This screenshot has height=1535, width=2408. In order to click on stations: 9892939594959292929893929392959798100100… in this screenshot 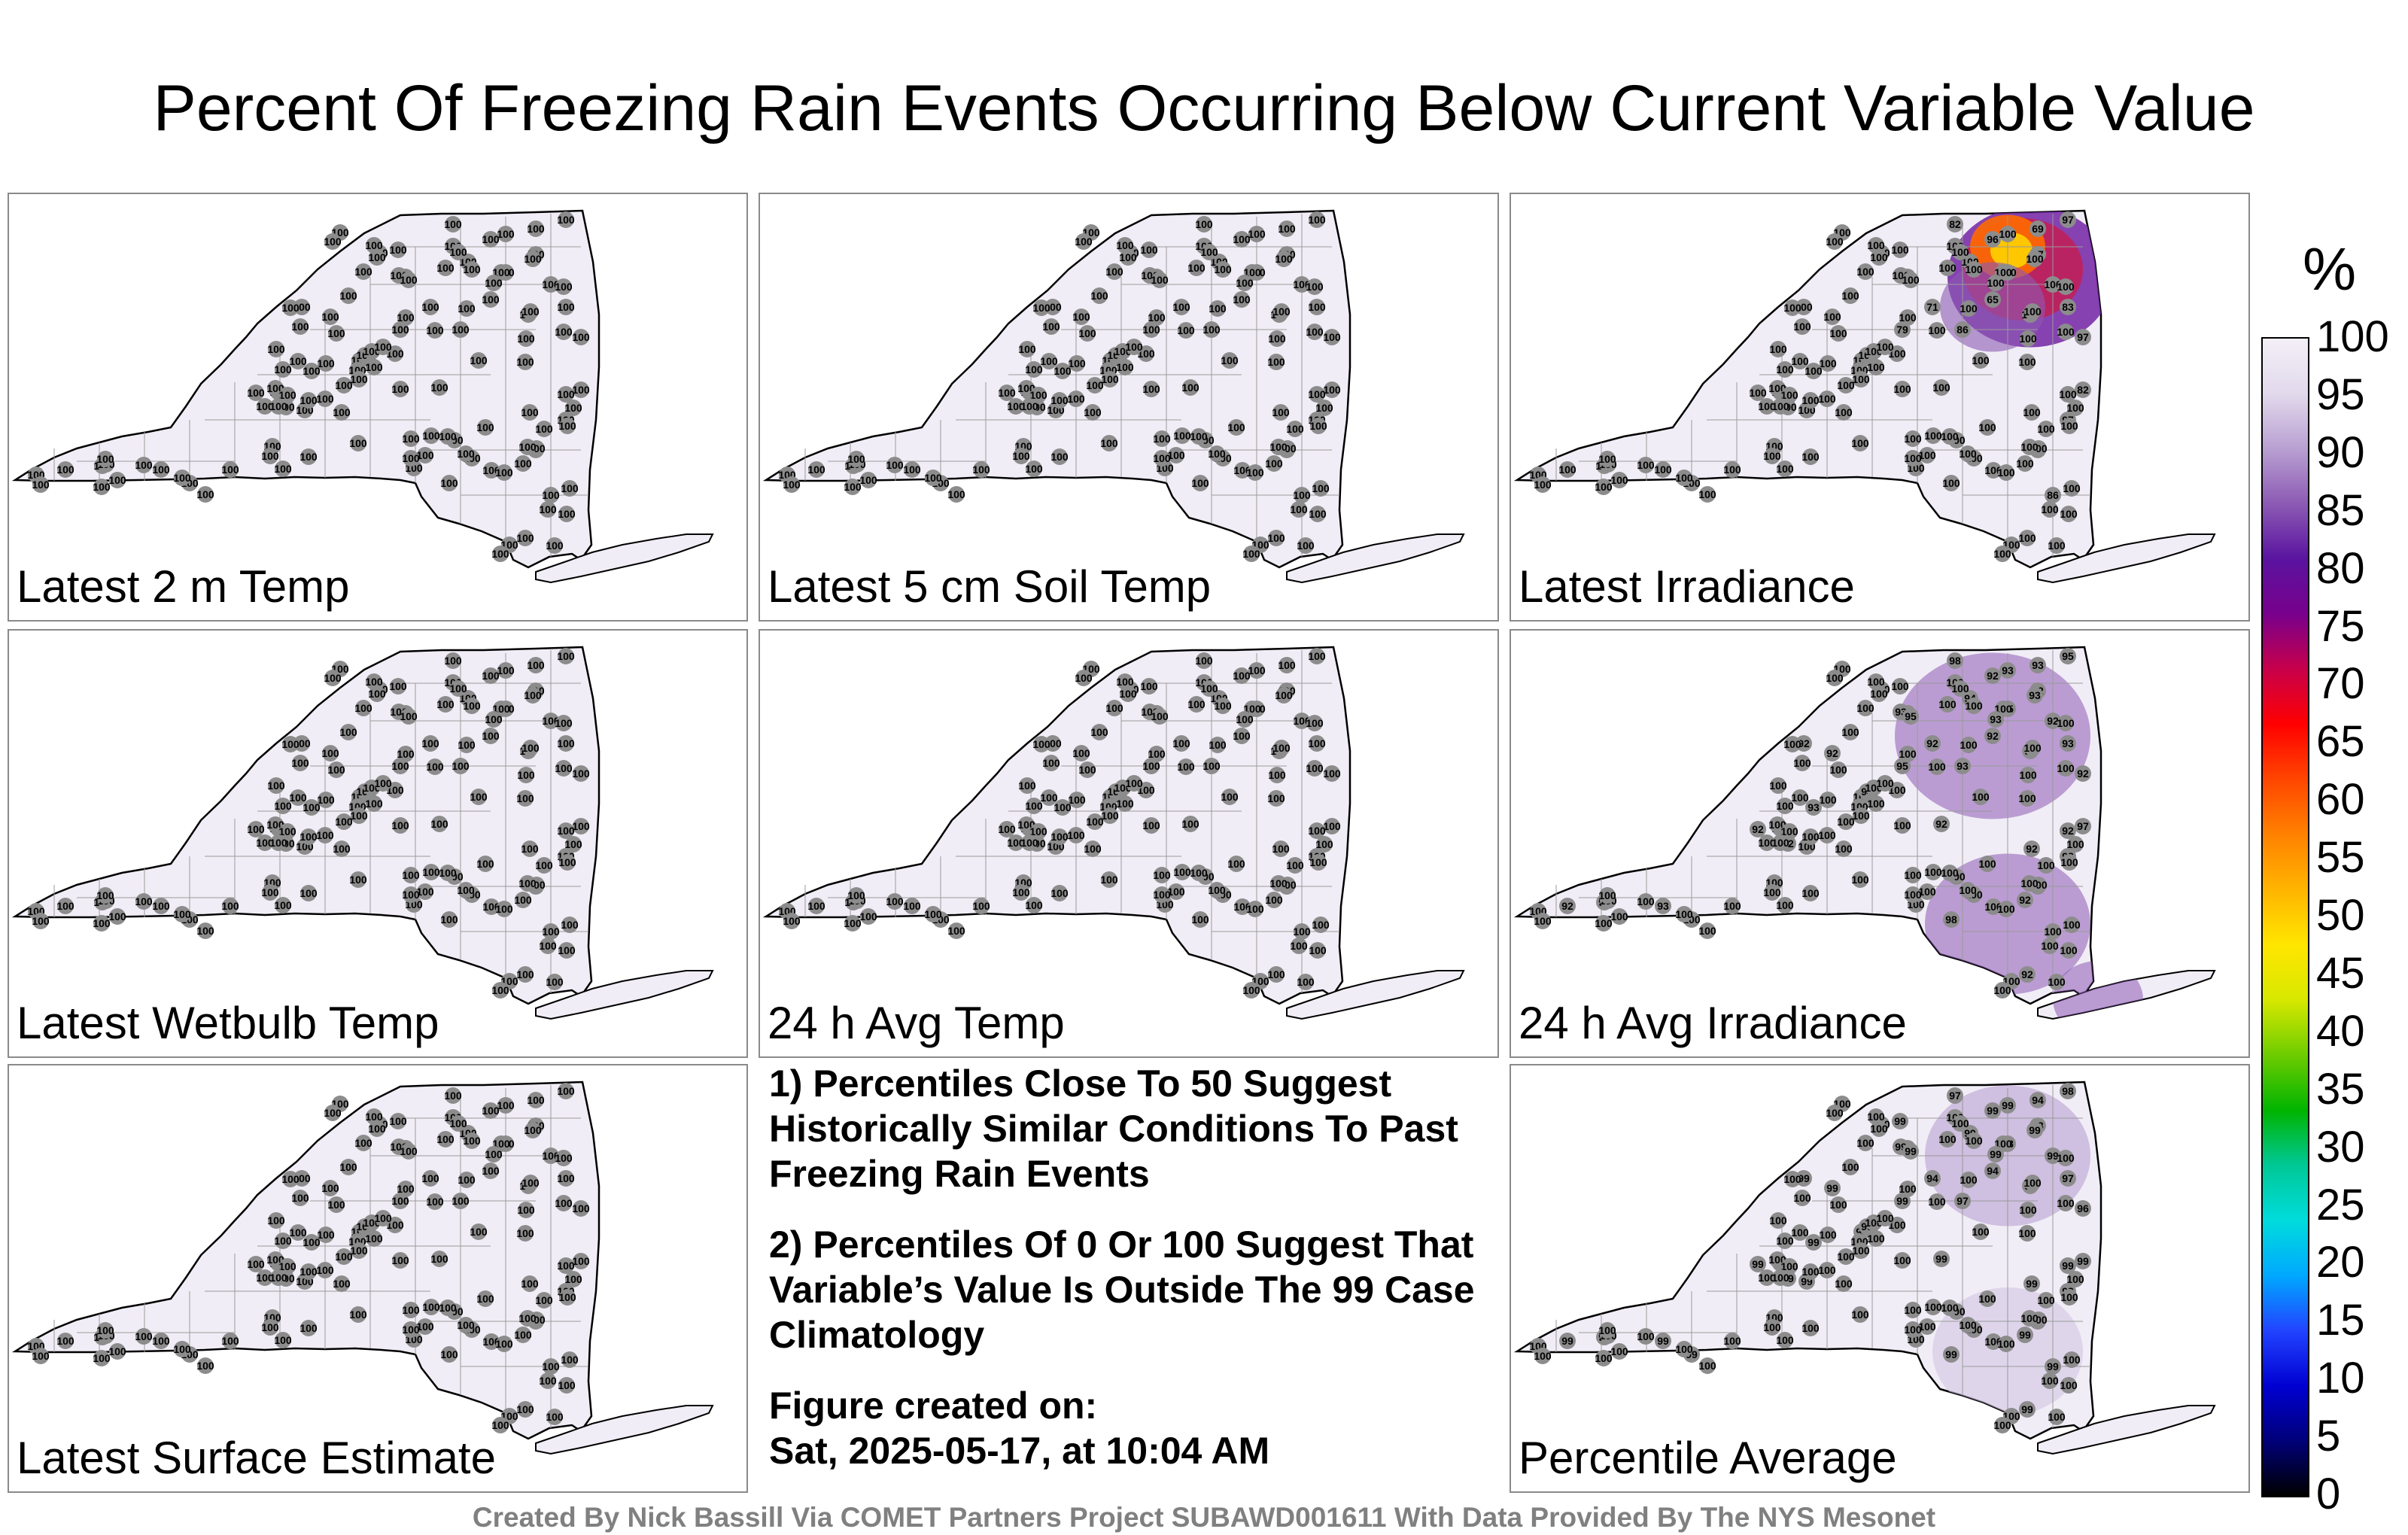, I will do `click(1810, 823)`.